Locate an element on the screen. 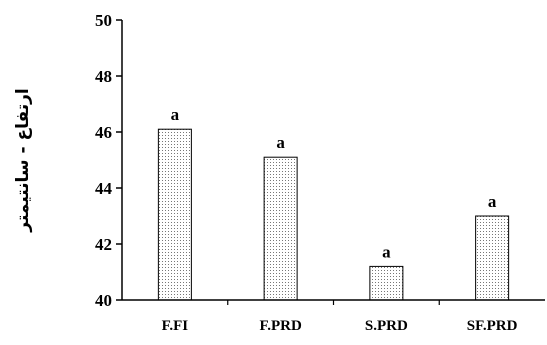 The width and height of the screenshot is (547, 345). y-tick-label-40: 40 is located at coordinates (103, 300).